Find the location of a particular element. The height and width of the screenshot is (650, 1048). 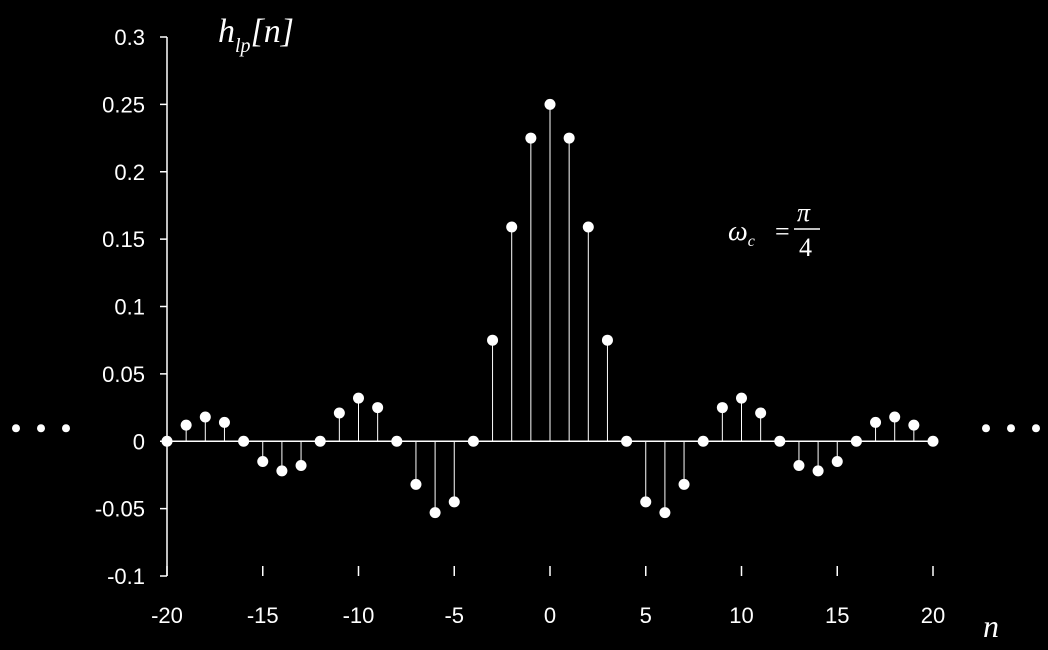

y-tick-label: -0.1 is located at coordinates (126, 576).